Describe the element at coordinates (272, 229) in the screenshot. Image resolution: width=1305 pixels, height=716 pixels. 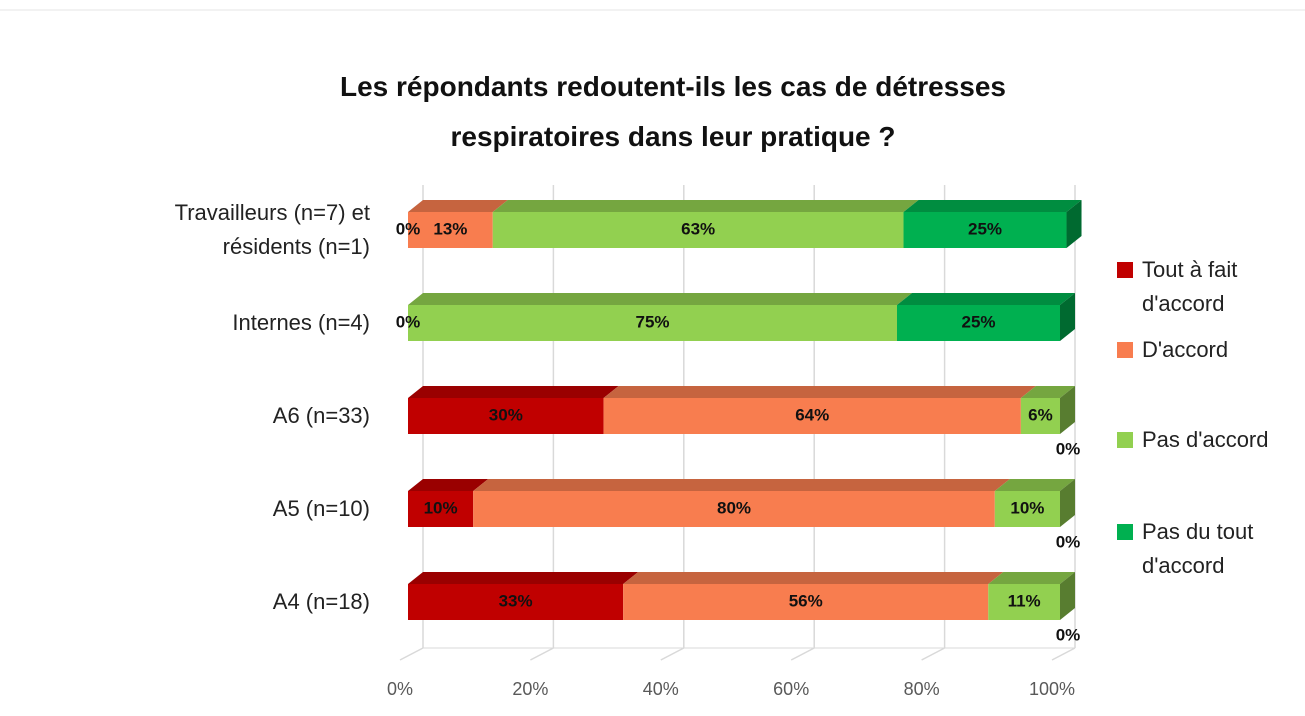
I see `y-tick-label: Travailleurs (n=7) et résidents (n=1)` at that location.